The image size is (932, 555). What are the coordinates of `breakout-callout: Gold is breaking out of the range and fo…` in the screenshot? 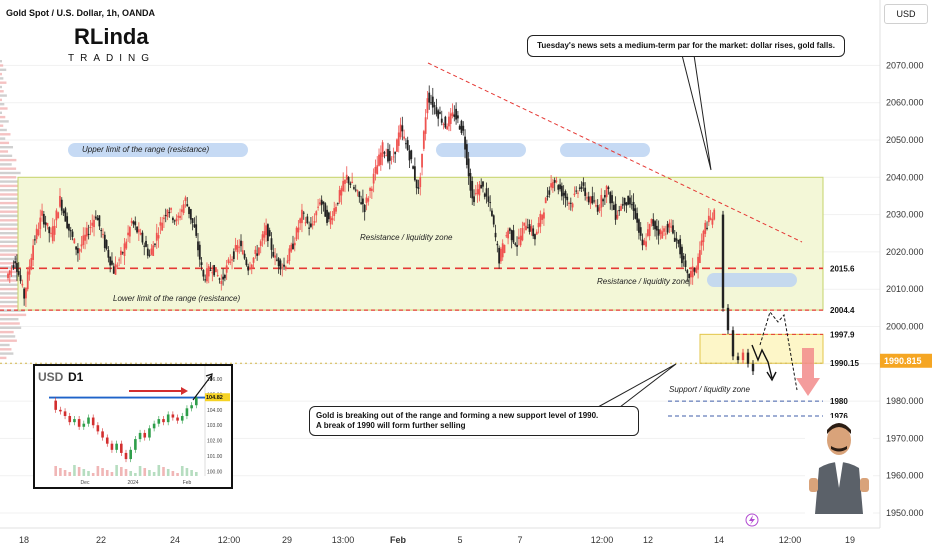 It's located at (474, 421).